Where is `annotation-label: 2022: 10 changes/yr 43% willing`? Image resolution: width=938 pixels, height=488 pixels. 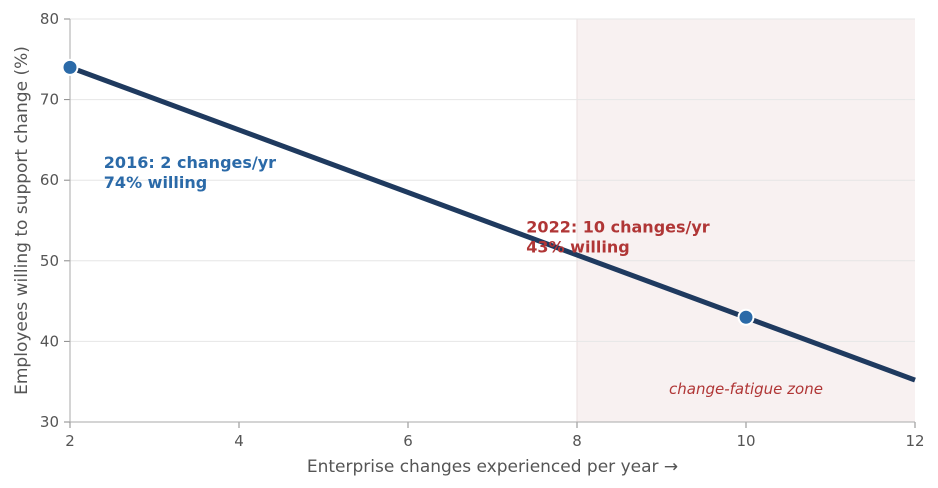 annotation-label: 2022: 10 changes/yr 43% willing is located at coordinates (618, 237).